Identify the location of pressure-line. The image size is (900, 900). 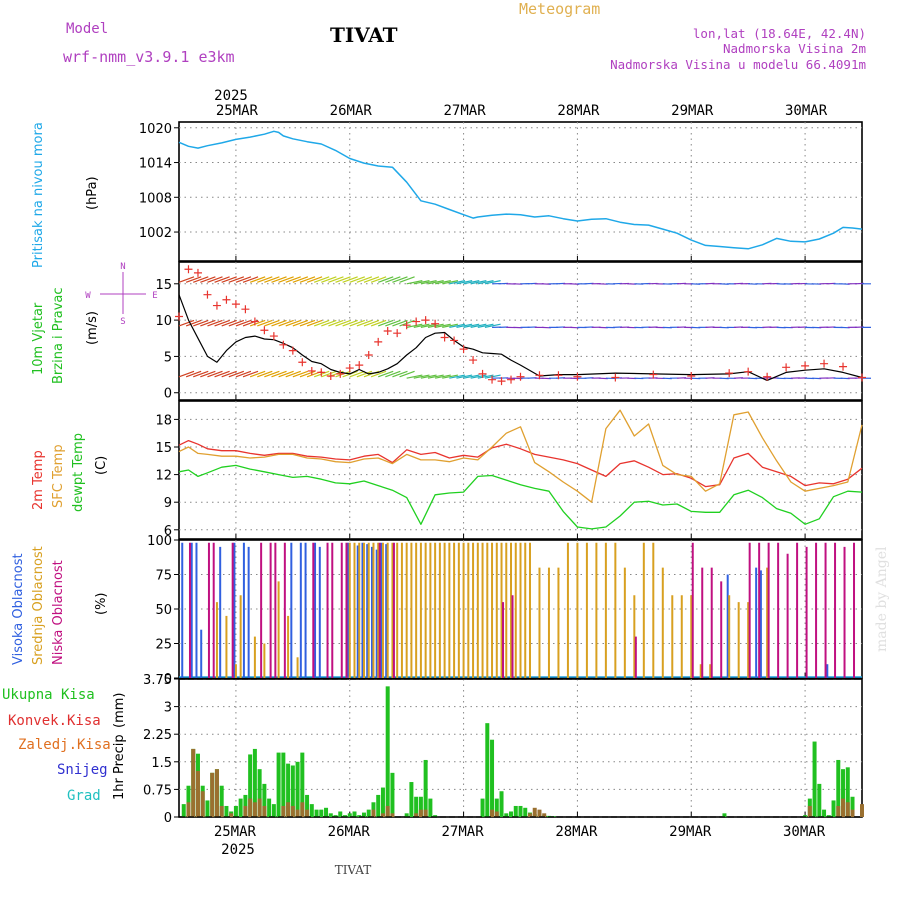
(520, 190).